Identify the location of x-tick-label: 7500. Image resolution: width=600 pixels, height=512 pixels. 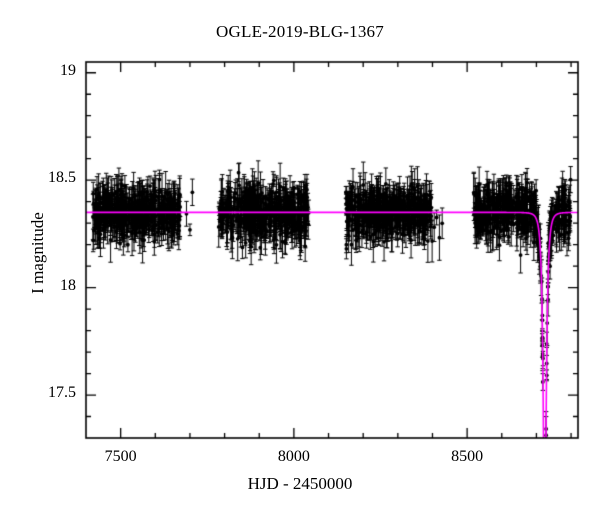
(120, 456).